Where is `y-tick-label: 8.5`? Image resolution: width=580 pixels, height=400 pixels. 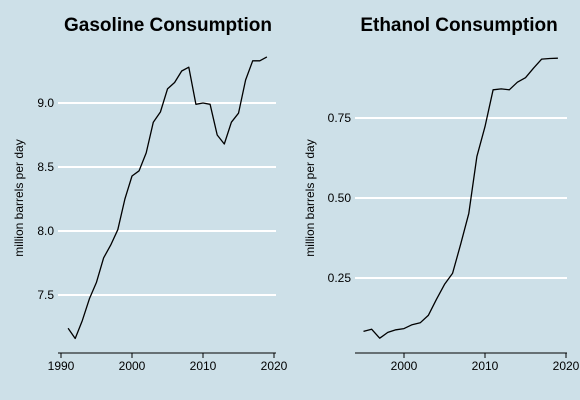 y-tick-label: 8.5 is located at coordinates (45, 167).